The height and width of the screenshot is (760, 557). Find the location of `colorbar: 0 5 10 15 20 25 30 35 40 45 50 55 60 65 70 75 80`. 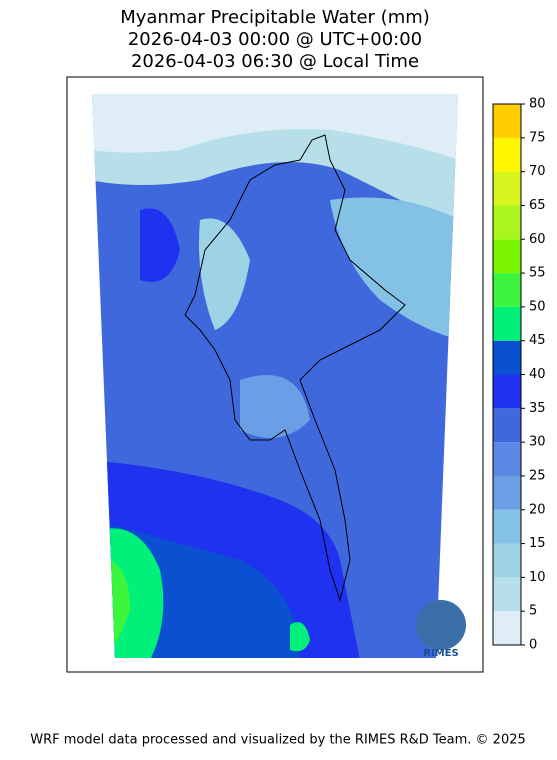

colorbar: 0 5 10 15 20 25 30 35 40 45 50 55 60 65 70 75 80 is located at coordinates (519, 375).